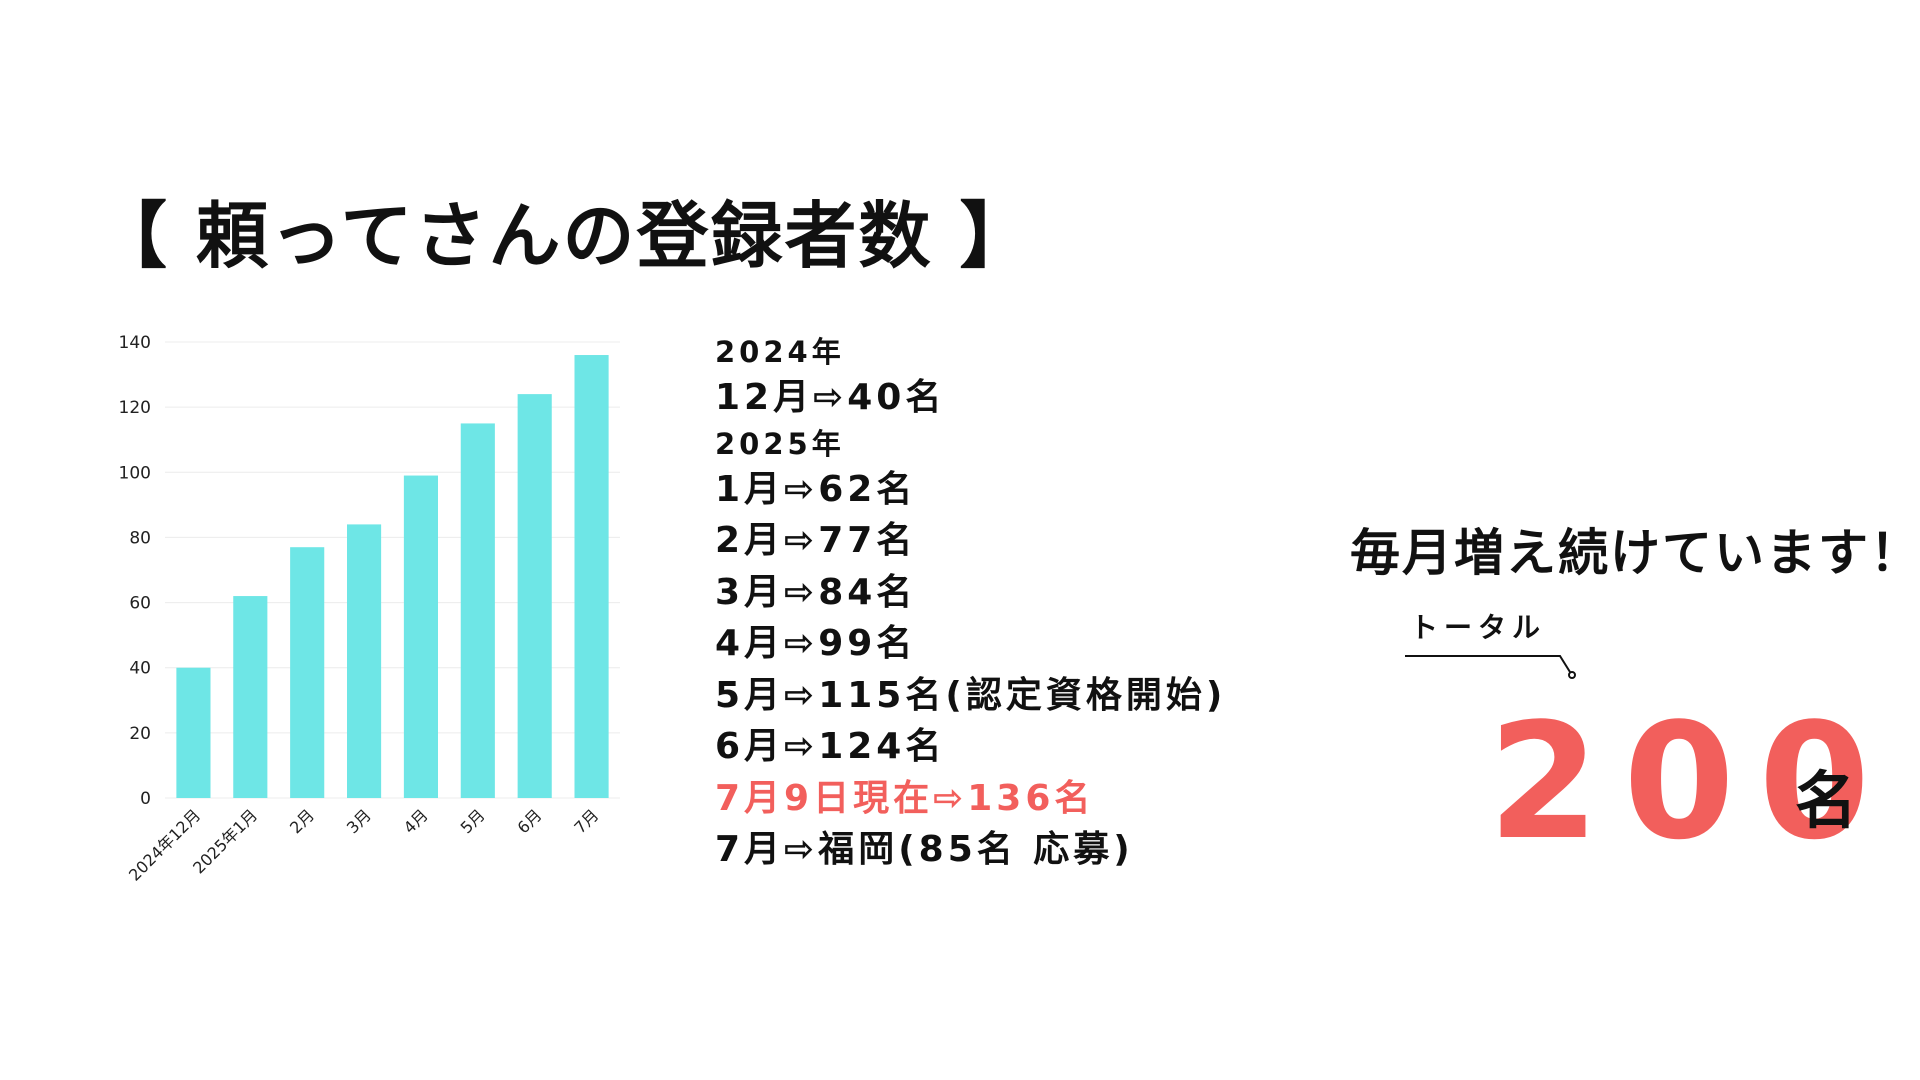 The width and height of the screenshot is (1920, 1080). Describe the element at coordinates (164, 844) in the screenshot. I see `x-tick-label: 2024年12月` at that location.